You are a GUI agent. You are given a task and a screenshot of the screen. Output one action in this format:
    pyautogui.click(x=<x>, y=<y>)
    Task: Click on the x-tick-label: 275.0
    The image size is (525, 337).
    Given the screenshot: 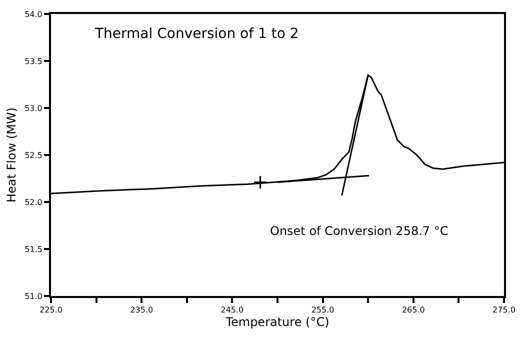 What is the action you would take?
    pyautogui.click(x=504, y=310)
    